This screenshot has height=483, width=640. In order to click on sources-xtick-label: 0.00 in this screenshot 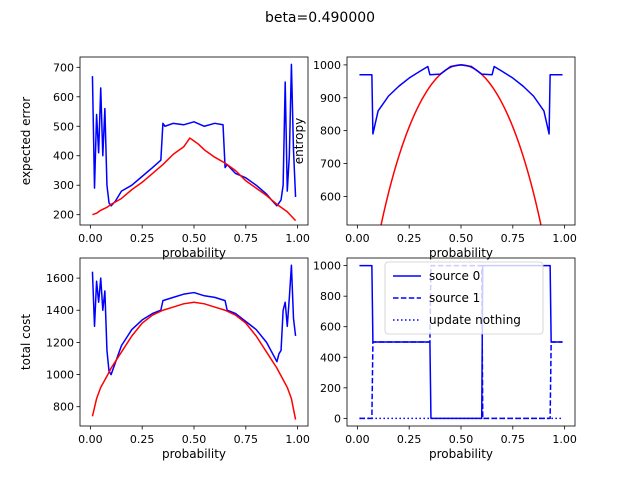, I will do `click(357, 439)`.